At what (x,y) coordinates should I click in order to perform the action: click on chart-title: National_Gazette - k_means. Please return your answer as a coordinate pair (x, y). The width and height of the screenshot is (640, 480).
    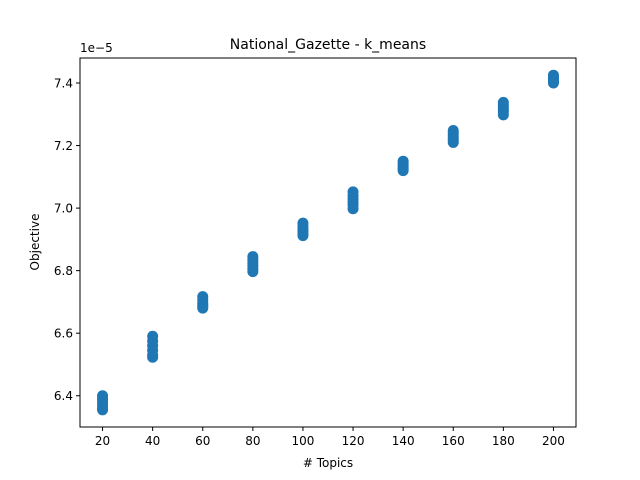
    Looking at the image, I should click on (328, 45).